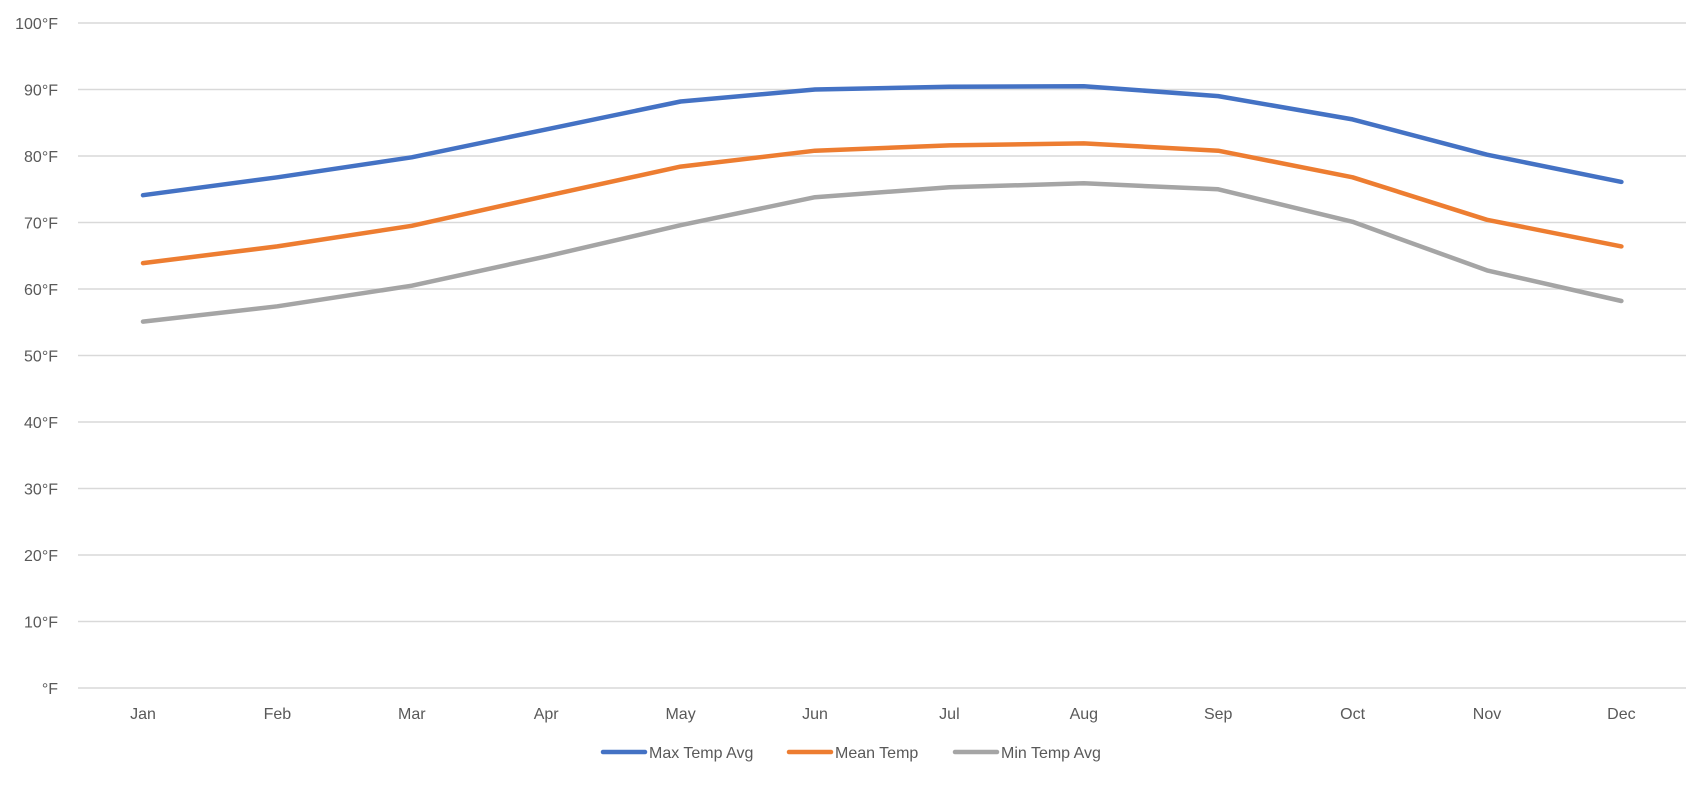 The width and height of the screenshot is (1699, 786). I want to click on legend-item: Mean Temp, so click(852, 753).